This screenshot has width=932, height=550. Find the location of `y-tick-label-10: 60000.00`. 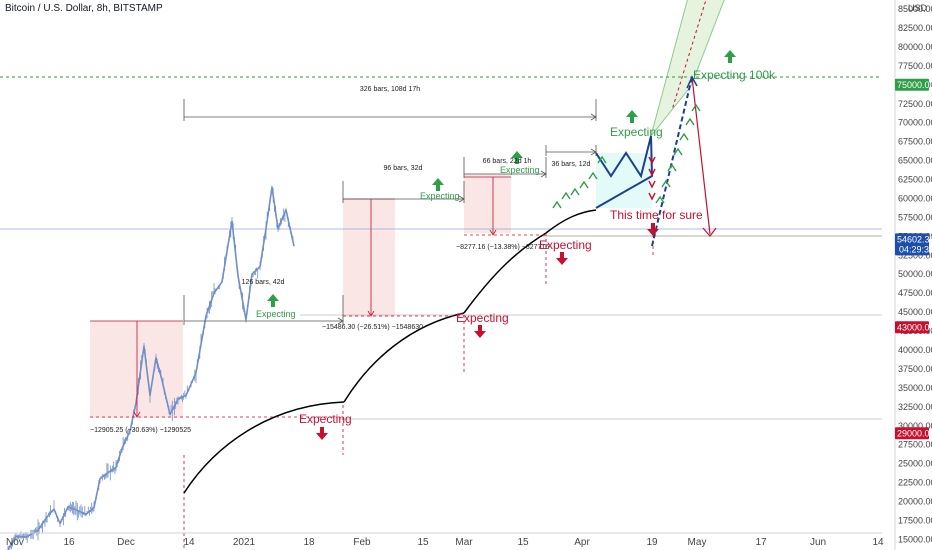

y-tick-label-10: 60000.00 is located at coordinates (915, 199).